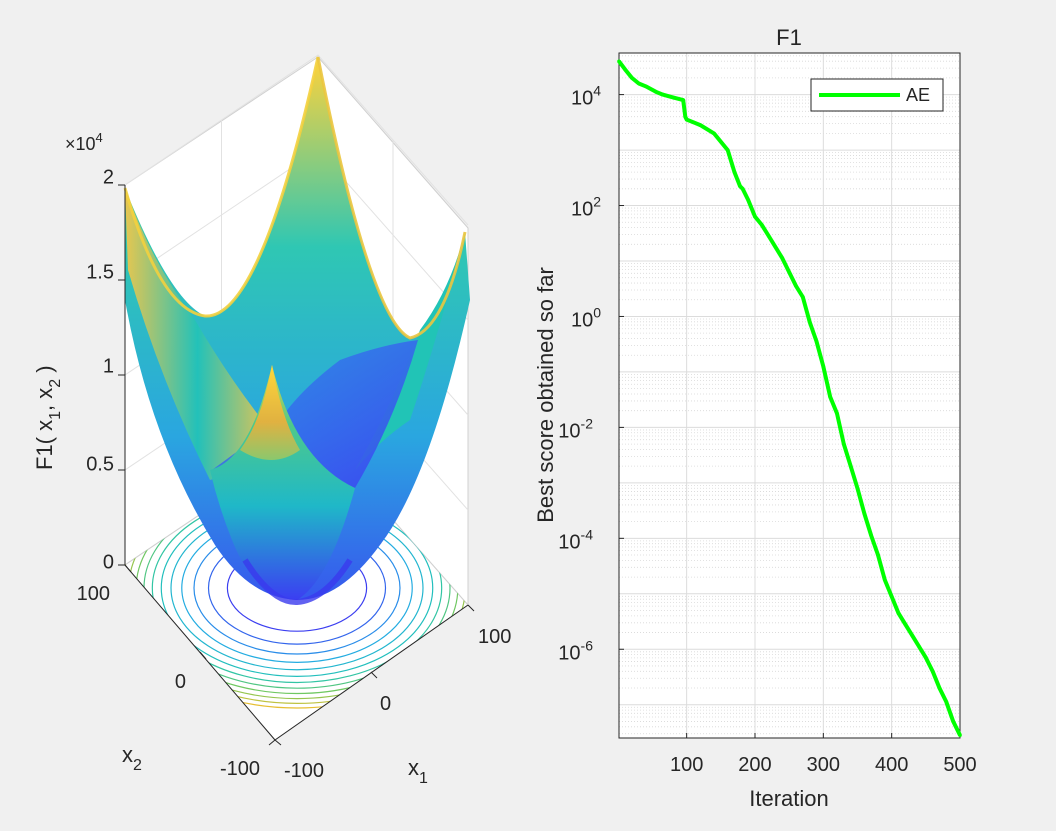 The width and height of the screenshot is (1056, 831). What do you see at coordinates (575, 650) in the screenshot?
I see `y-tick-label: 10⁻⁶` at bounding box center [575, 650].